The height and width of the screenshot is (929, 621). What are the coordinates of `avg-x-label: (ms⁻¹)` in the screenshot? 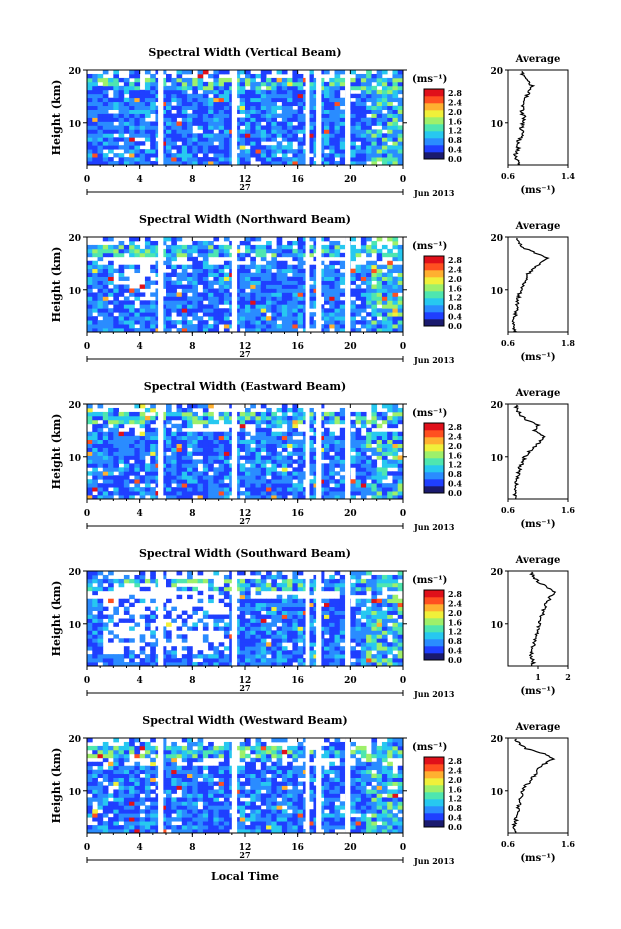 It's located at (537, 190).